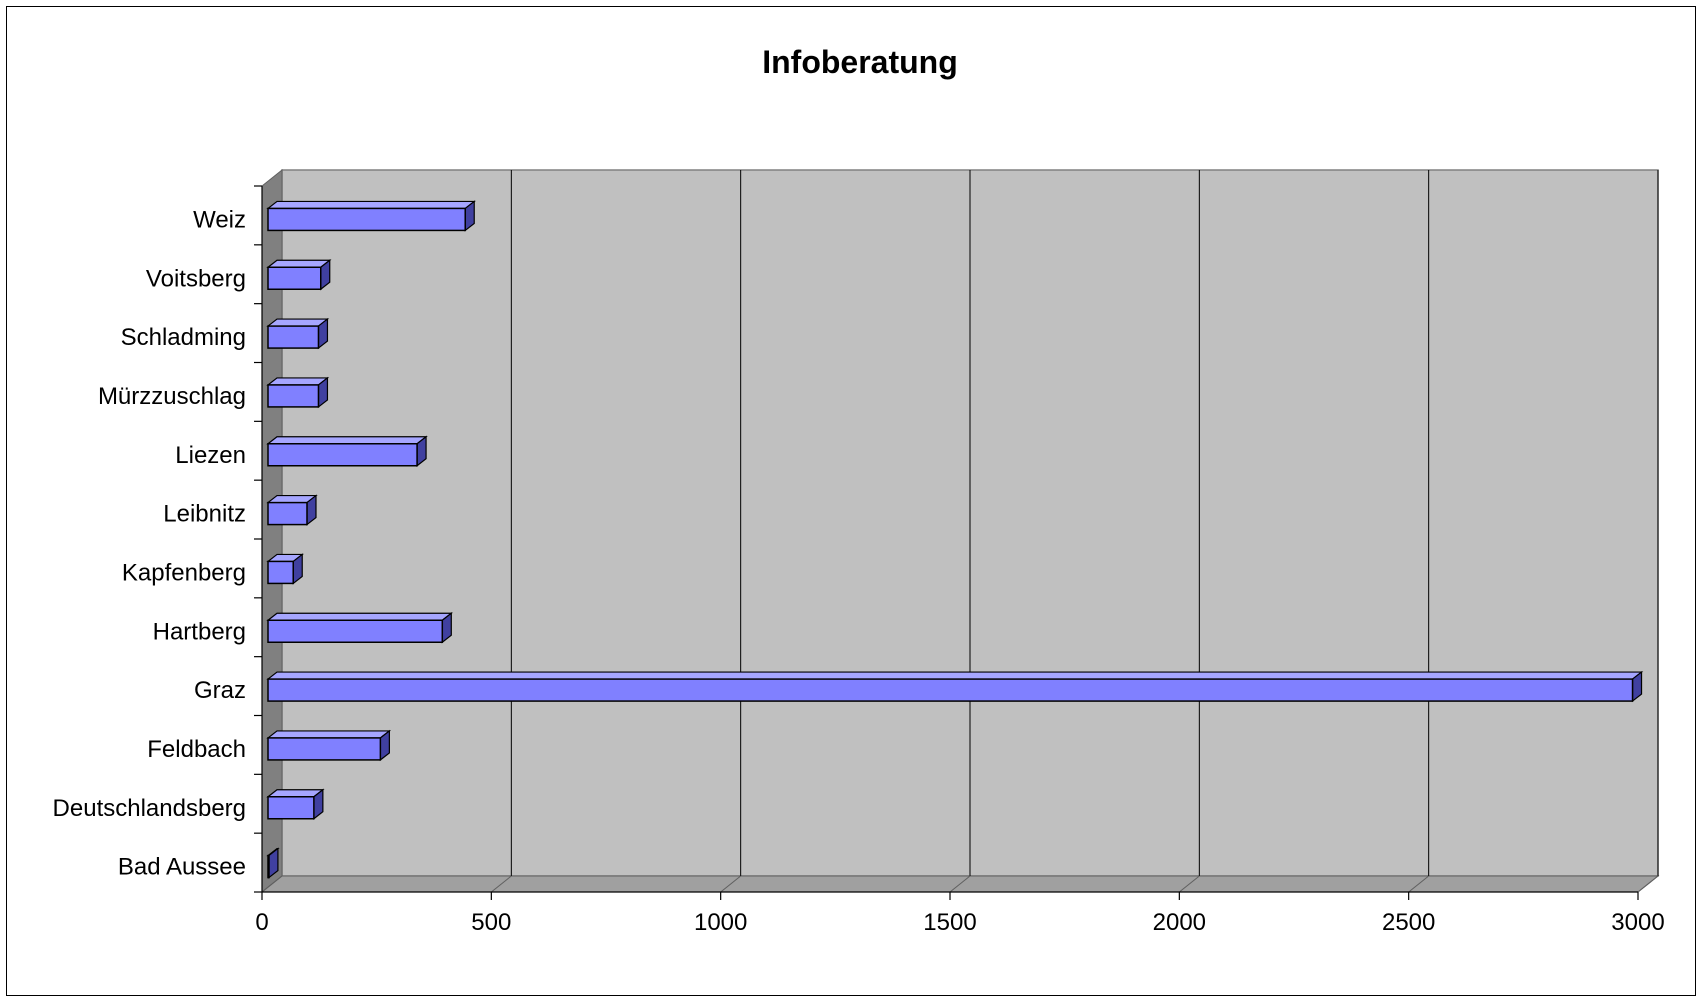 Image resolution: width=1704 pixels, height=1004 pixels. Describe the element at coordinates (720, 922) in the screenshot. I see `x-tick-label: 1000` at that location.